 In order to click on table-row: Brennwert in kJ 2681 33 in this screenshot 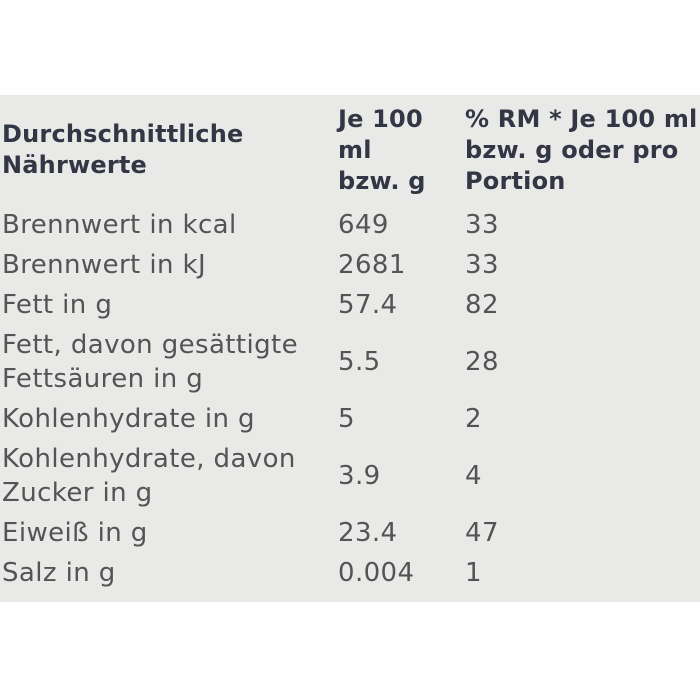, I will do `click(350, 265)`.